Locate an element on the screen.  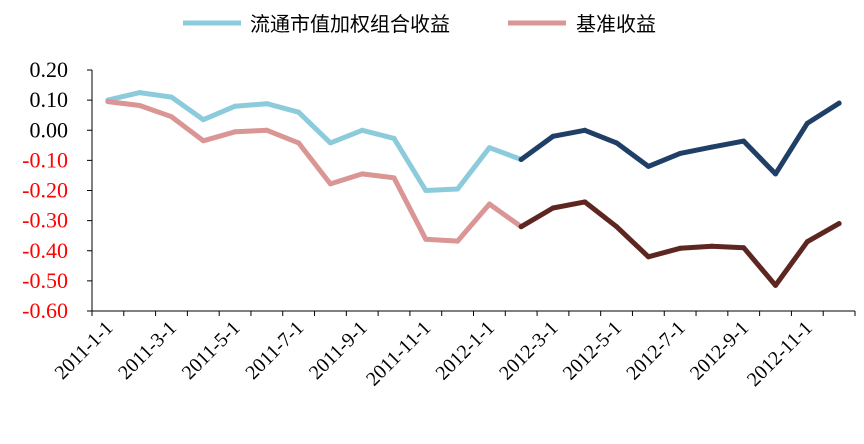
x-tick-label: 2012-7-1 is located at coordinates (655, 350).